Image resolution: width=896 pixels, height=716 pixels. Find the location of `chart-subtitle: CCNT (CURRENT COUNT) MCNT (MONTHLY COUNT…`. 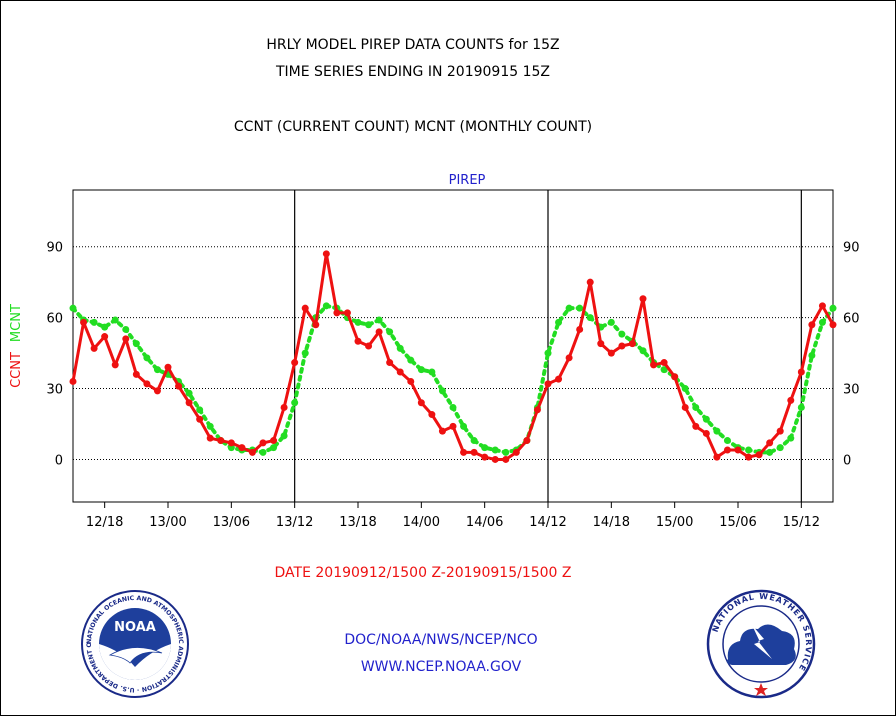

chart-subtitle: CCNT (CURRENT COUNT) MCNT (MONTHLY COUNT… is located at coordinates (413, 127).